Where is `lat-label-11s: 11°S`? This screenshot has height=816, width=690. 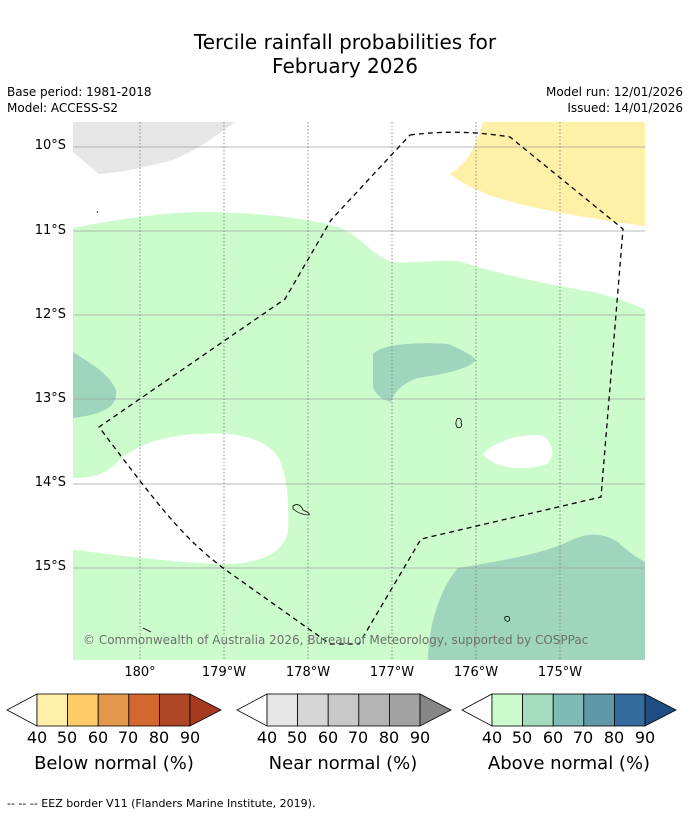 lat-label-11s: 11°S is located at coordinates (50, 230).